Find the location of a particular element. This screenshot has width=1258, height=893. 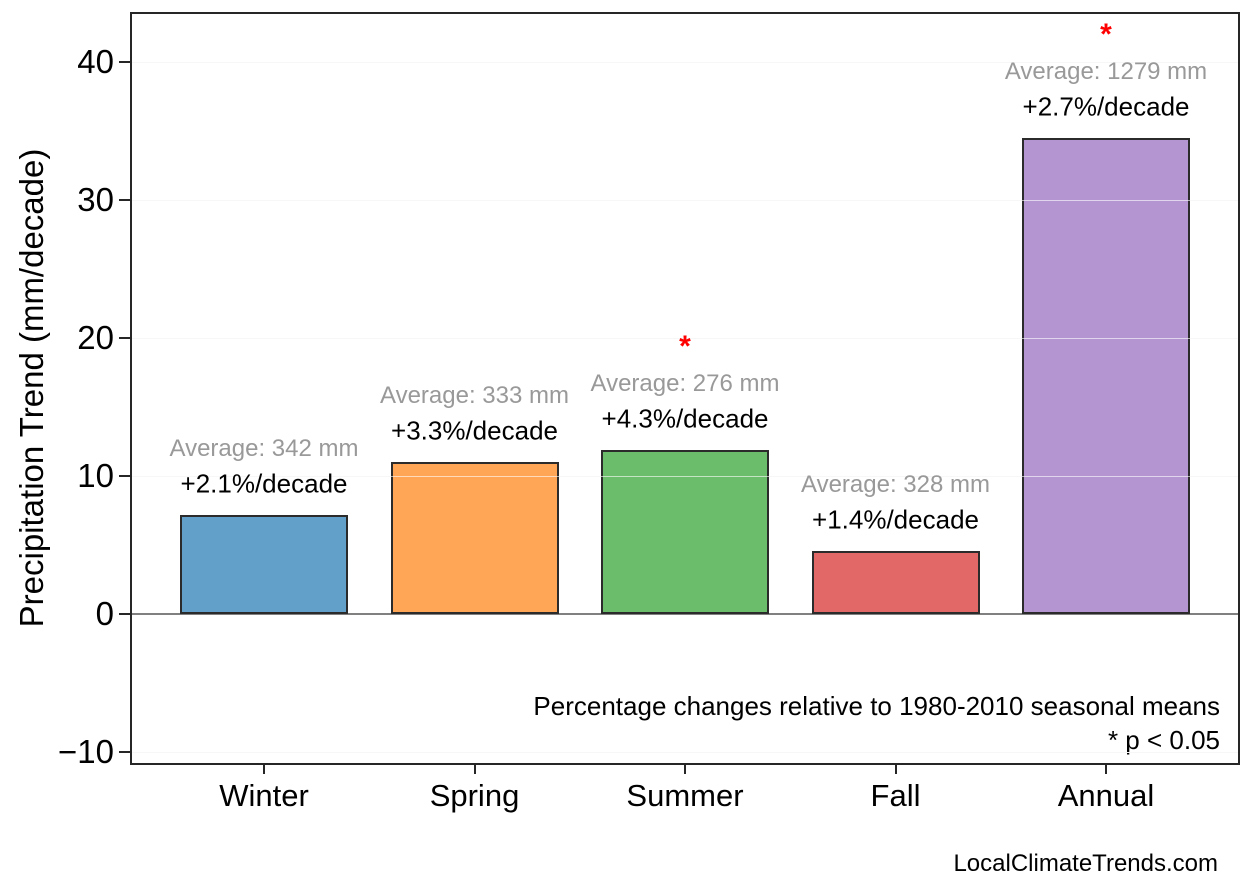

bar-summer is located at coordinates (685, 531).